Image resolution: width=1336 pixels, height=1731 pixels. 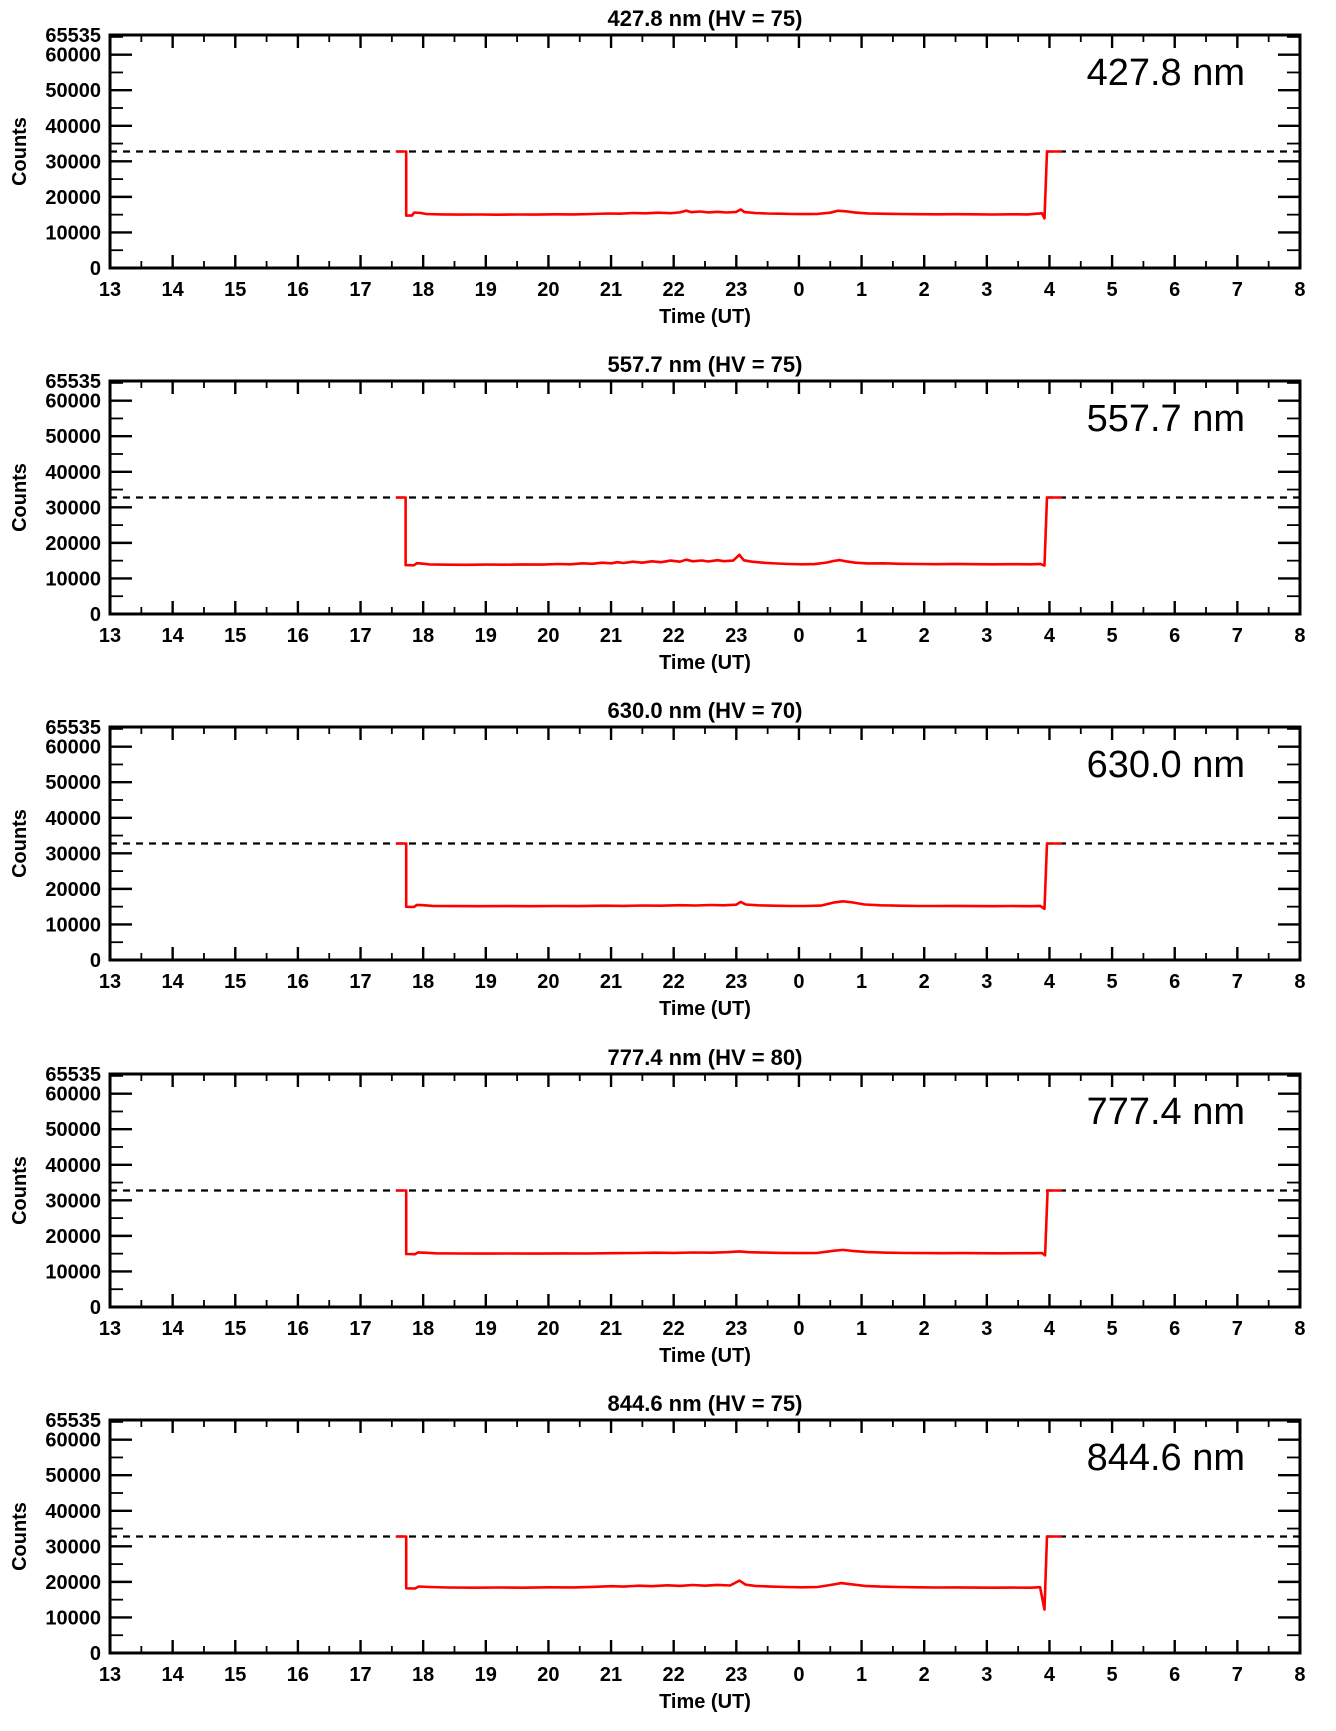 I want to click on wavelength-annotation: 844.6 nm, so click(x=1166, y=1458).